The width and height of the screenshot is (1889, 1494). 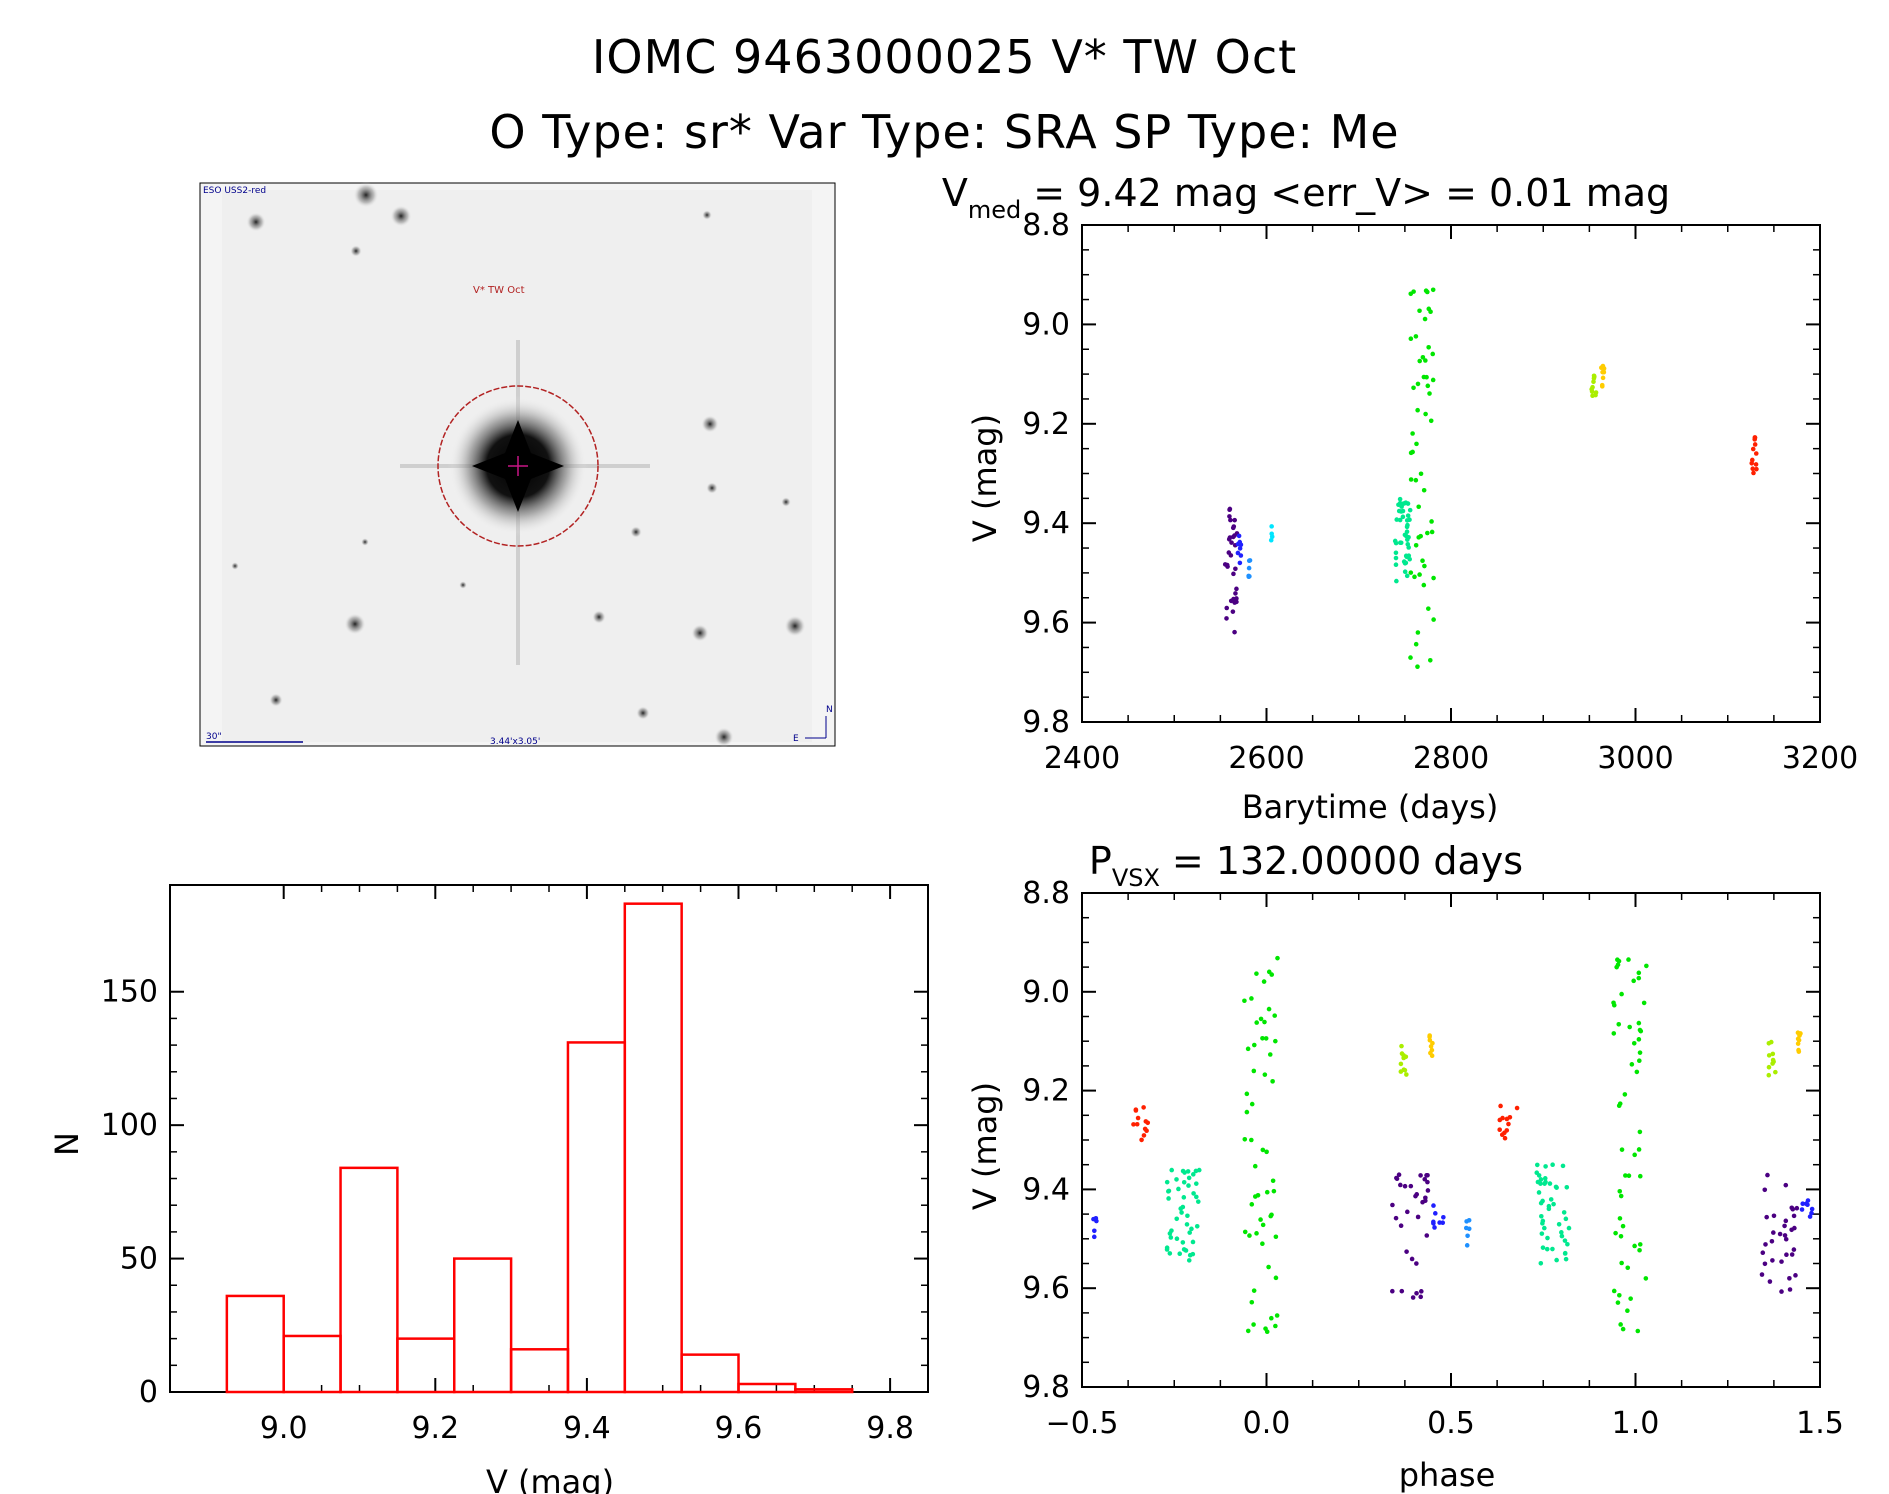 I want to click on phased-frame, so click(x=1451, y=1140).